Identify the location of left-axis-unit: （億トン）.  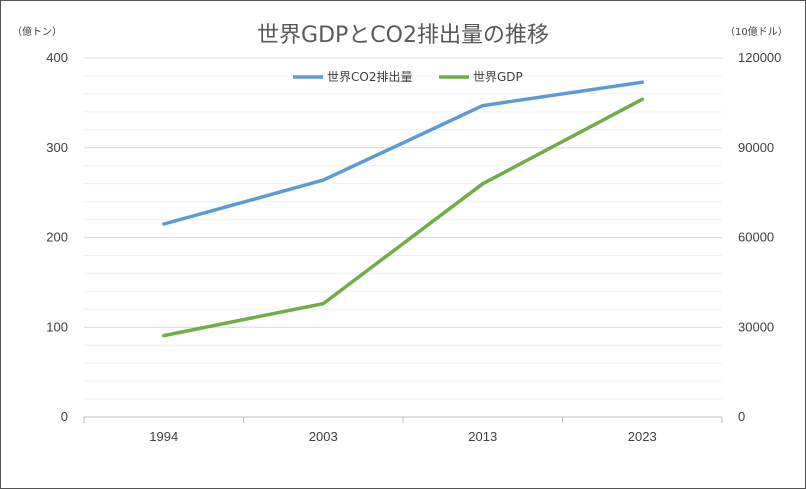
(37, 31).